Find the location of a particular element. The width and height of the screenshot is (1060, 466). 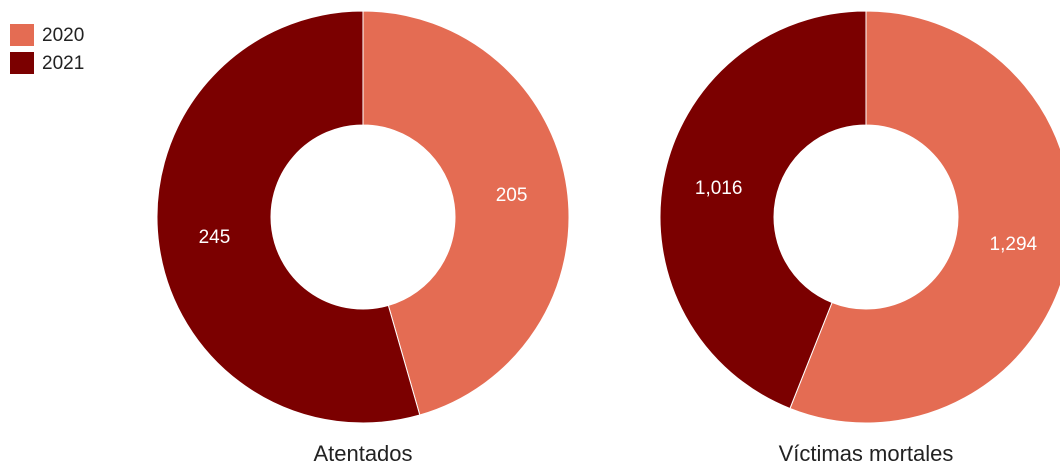

legend-label: 2020 is located at coordinates (63, 35).